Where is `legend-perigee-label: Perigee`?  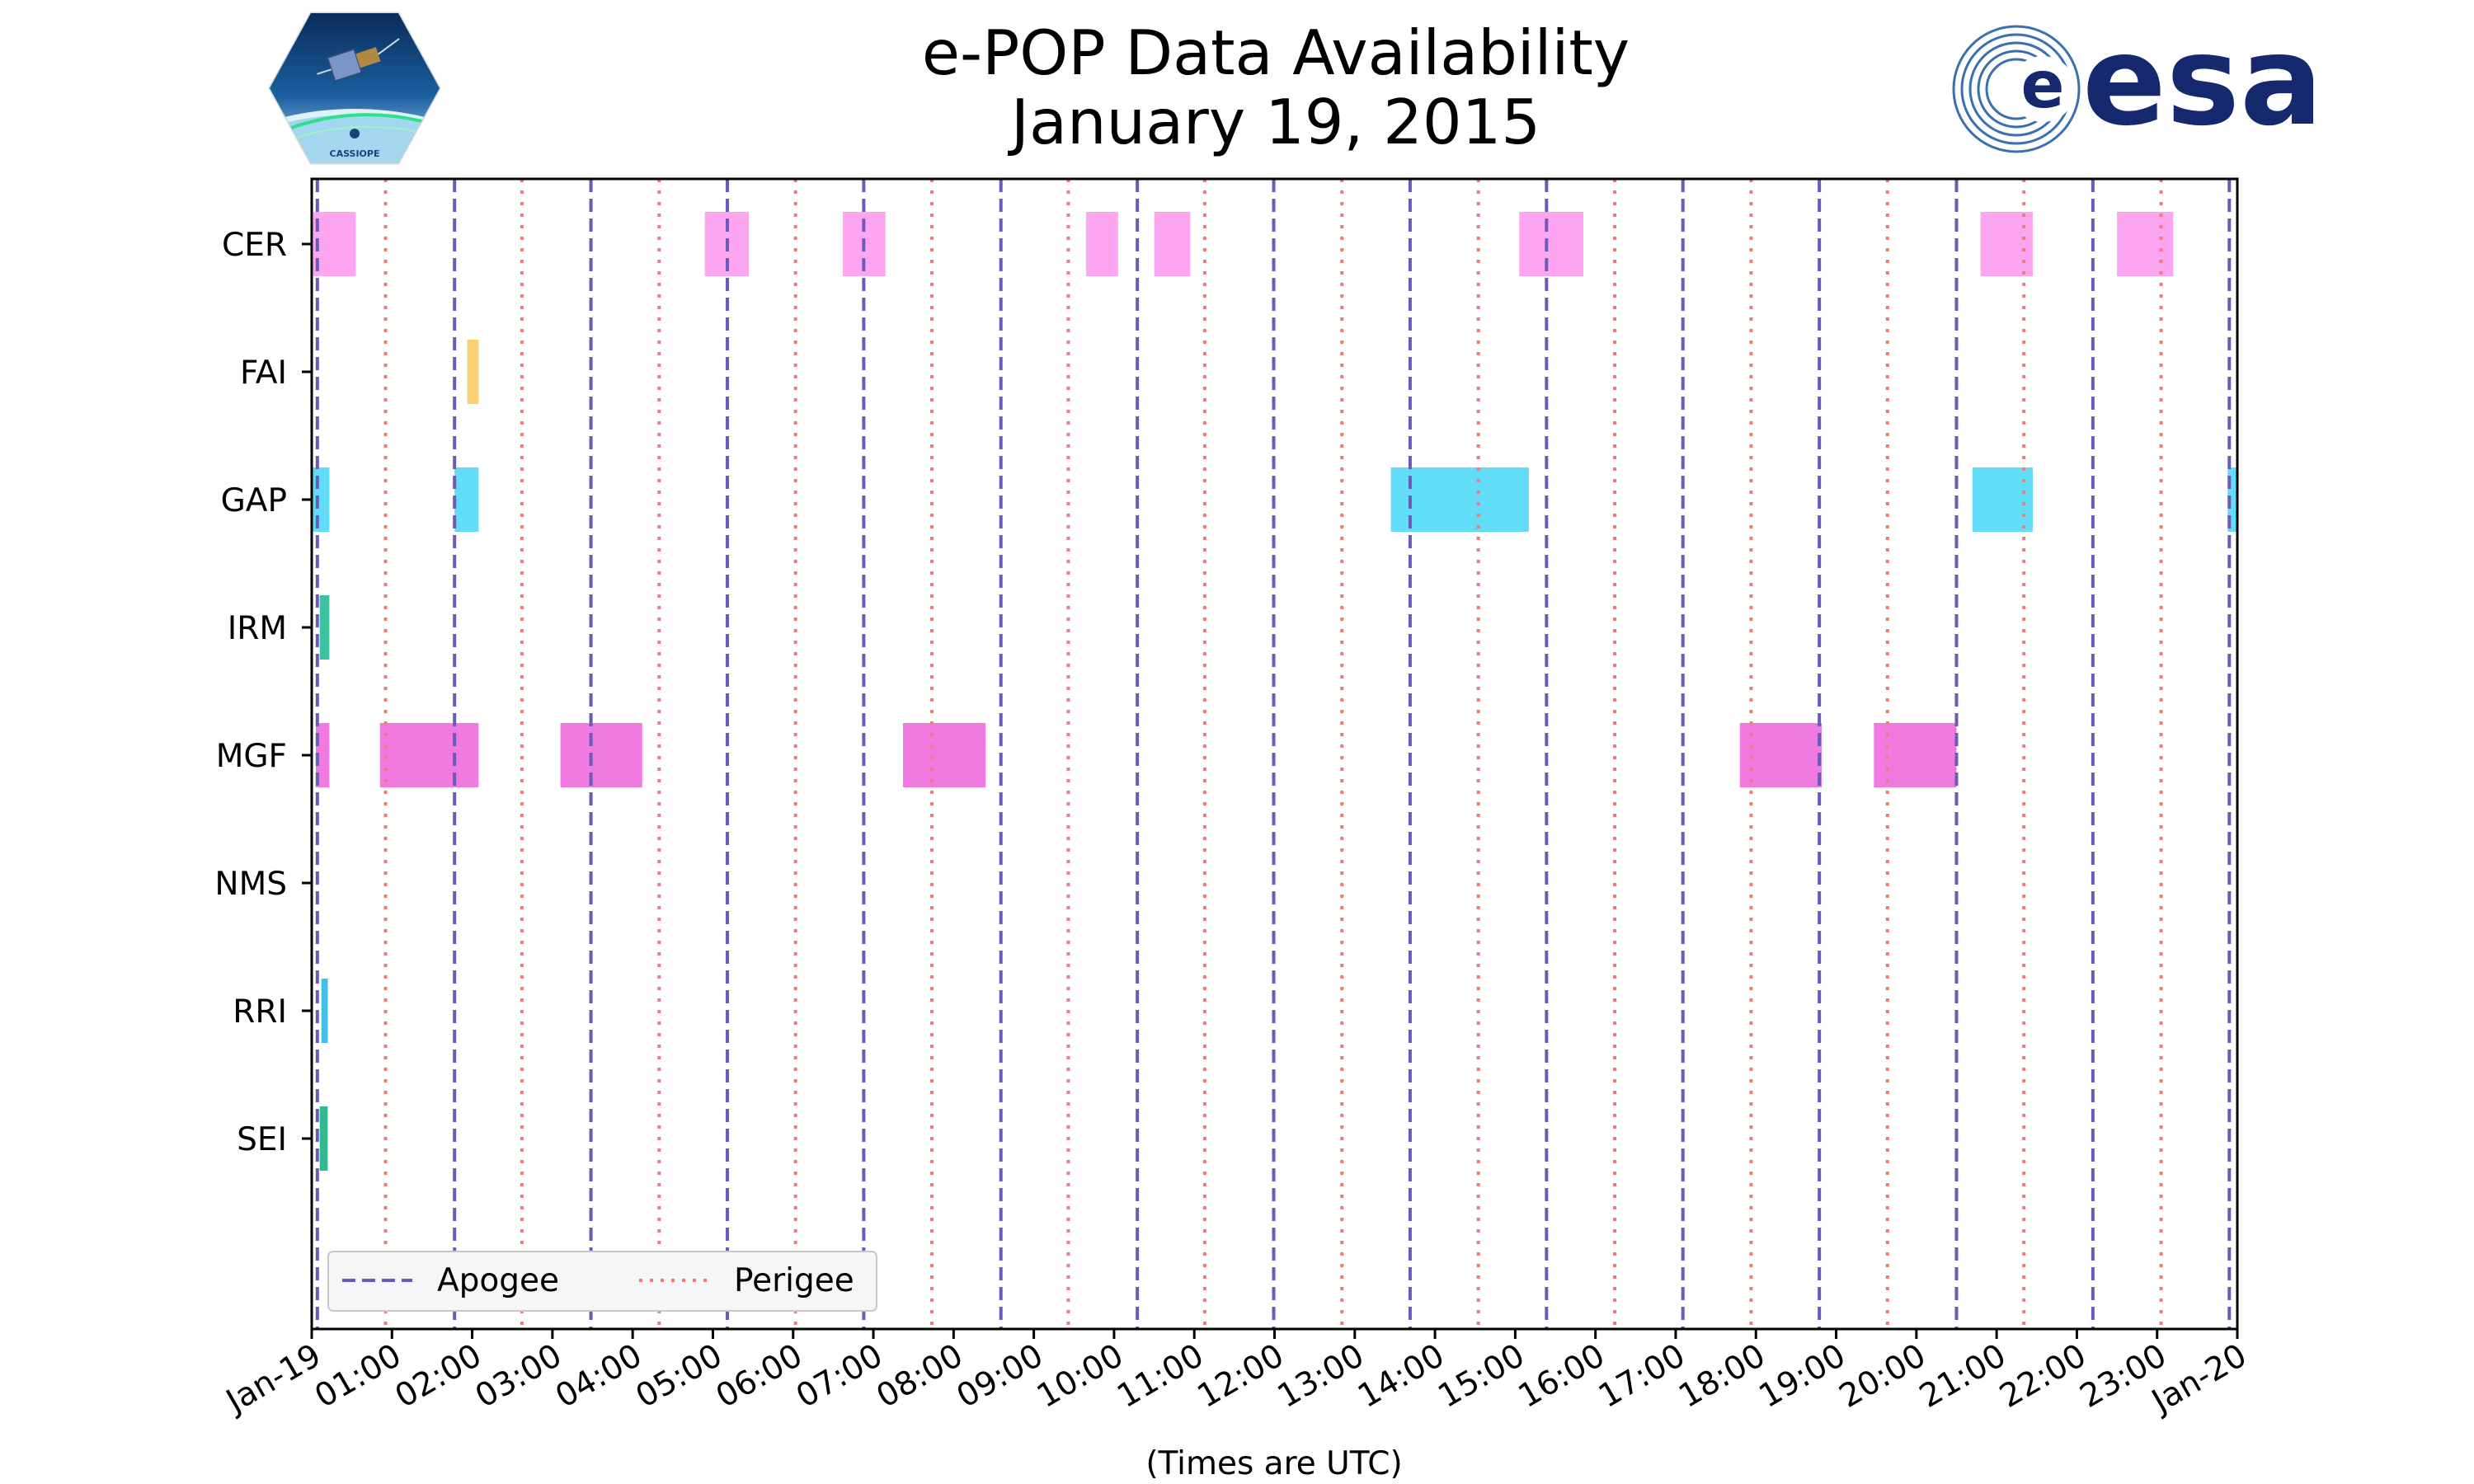 legend-perigee-label: Perigee is located at coordinates (794, 1280).